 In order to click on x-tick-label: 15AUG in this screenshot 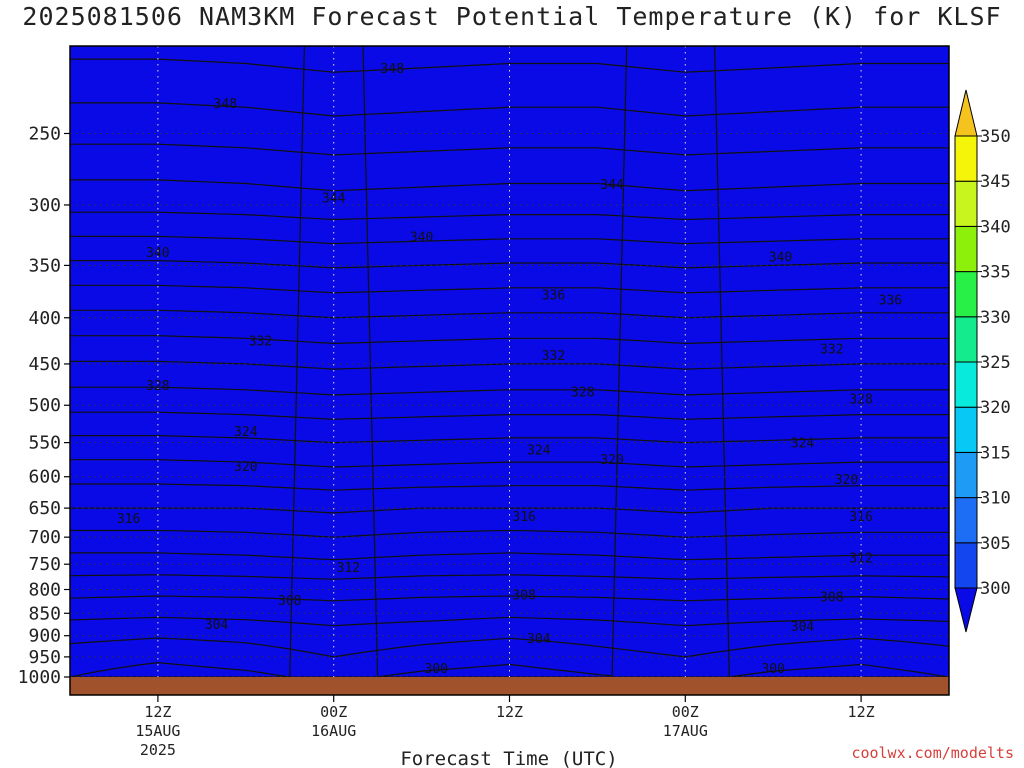, I will do `click(157, 731)`.